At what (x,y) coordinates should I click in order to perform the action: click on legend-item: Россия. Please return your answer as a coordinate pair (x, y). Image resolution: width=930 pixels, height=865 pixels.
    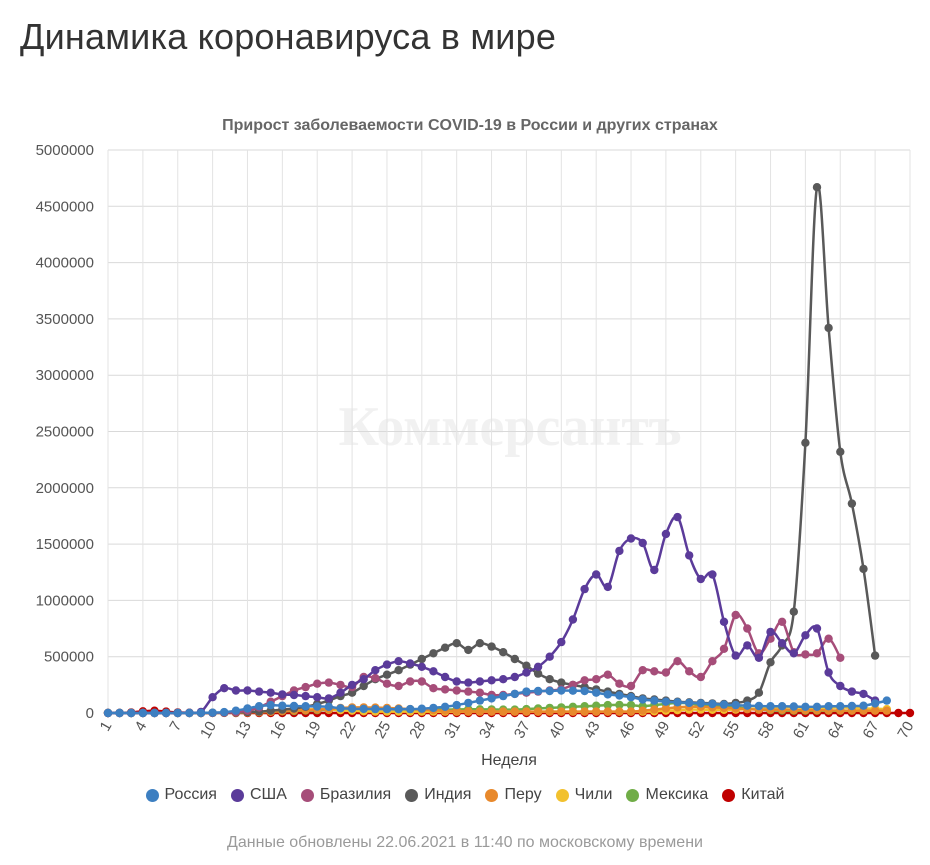
    Looking at the image, I should click on (181, 795).